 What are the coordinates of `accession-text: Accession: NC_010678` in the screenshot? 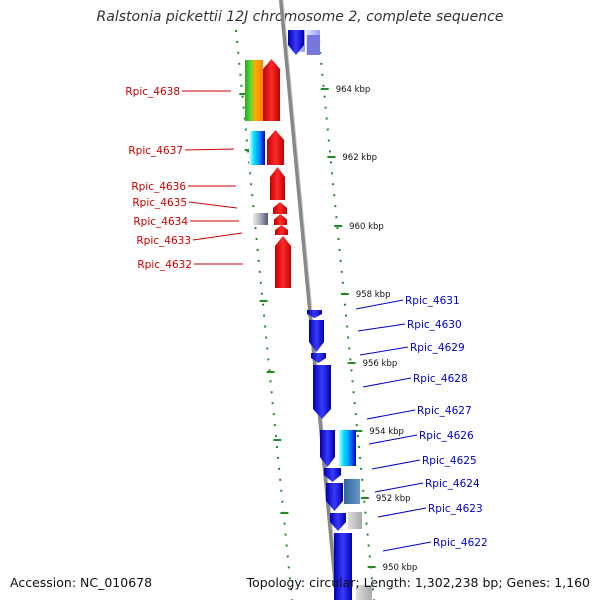 It's located at (81, 582).